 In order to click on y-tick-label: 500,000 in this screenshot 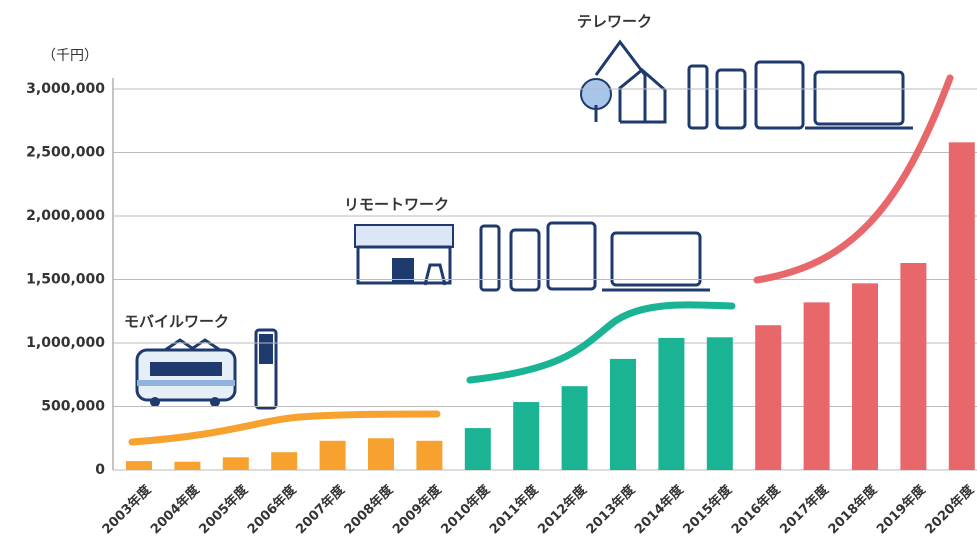, I will do `click(73, 407)`.